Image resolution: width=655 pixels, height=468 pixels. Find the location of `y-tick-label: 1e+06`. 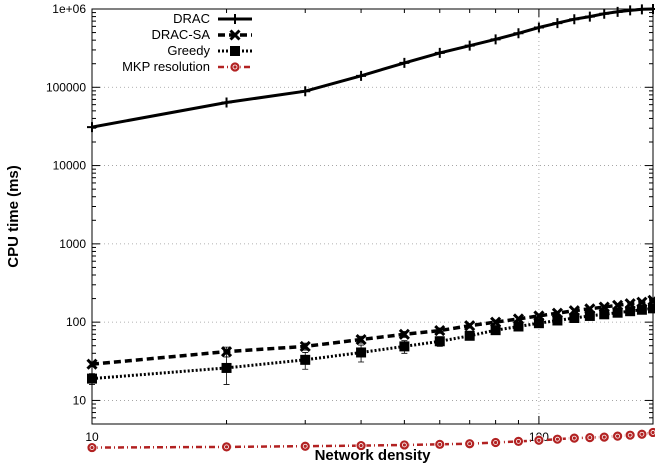

y-tick-label: 1e+06 is located at coordinates (69, 9).